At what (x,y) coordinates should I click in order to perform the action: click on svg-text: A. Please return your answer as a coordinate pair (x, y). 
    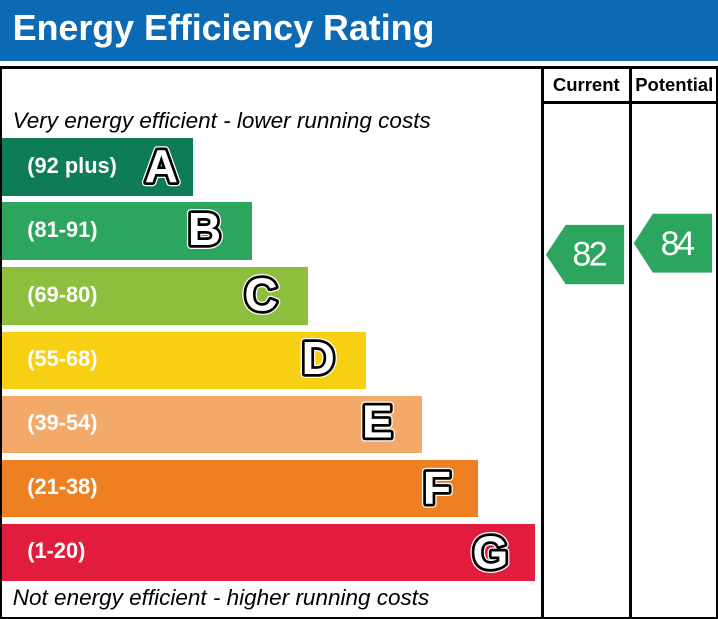
    Looking at the image, I should click on (161, 166).